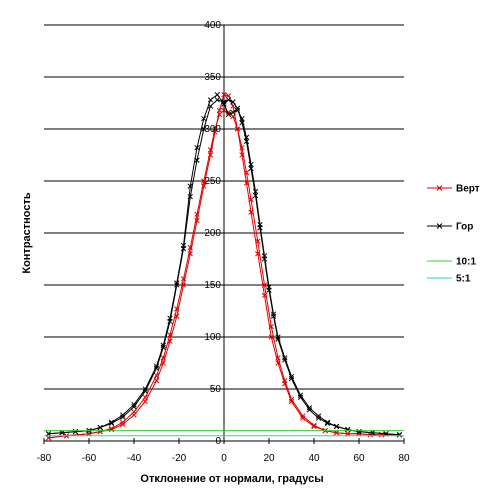 This screenshot has width=494, height=504. I want to click on legend-item-2: 10:1, so click(451, 262).